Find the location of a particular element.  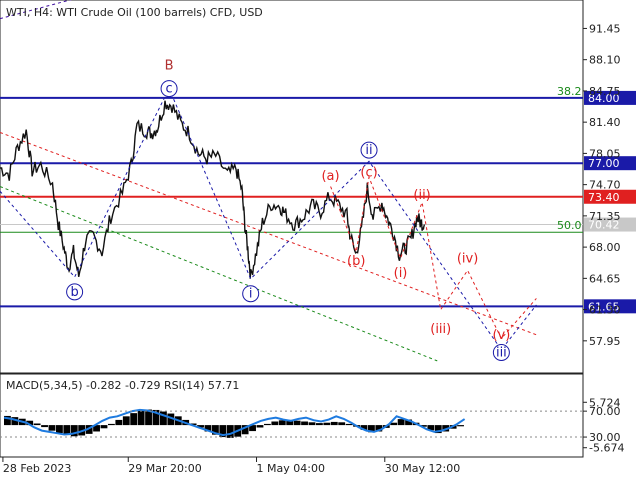

price-tick-label-10: 57.95 is located at coordinates (605, 341).